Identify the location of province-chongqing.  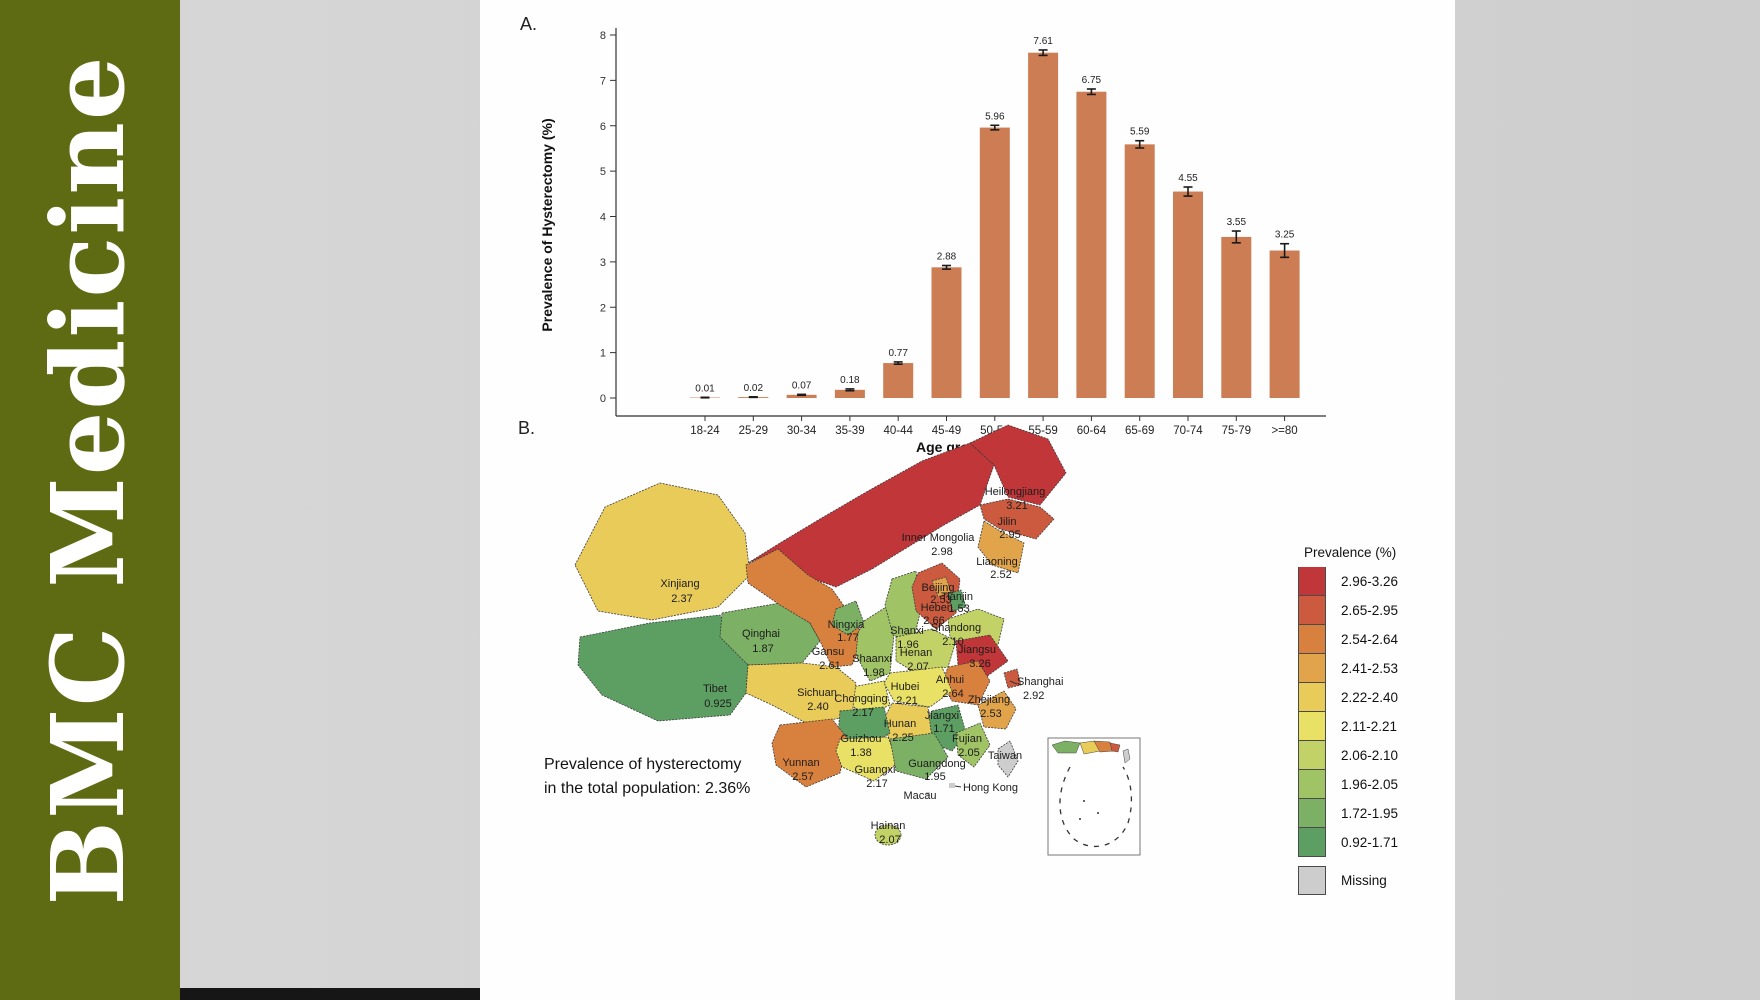
(870, 698).